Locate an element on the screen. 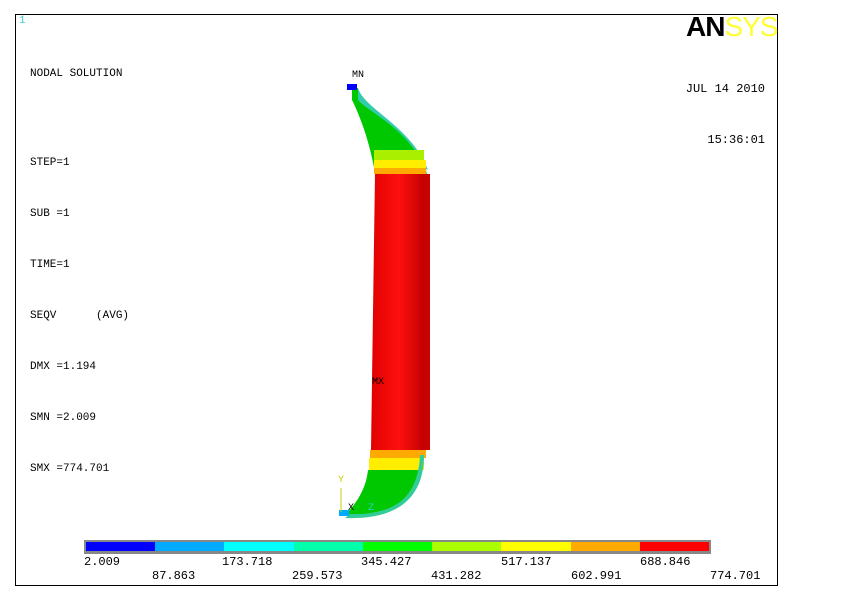  info-title: NODAL SOLUTION is located at coordinates (76, 74).